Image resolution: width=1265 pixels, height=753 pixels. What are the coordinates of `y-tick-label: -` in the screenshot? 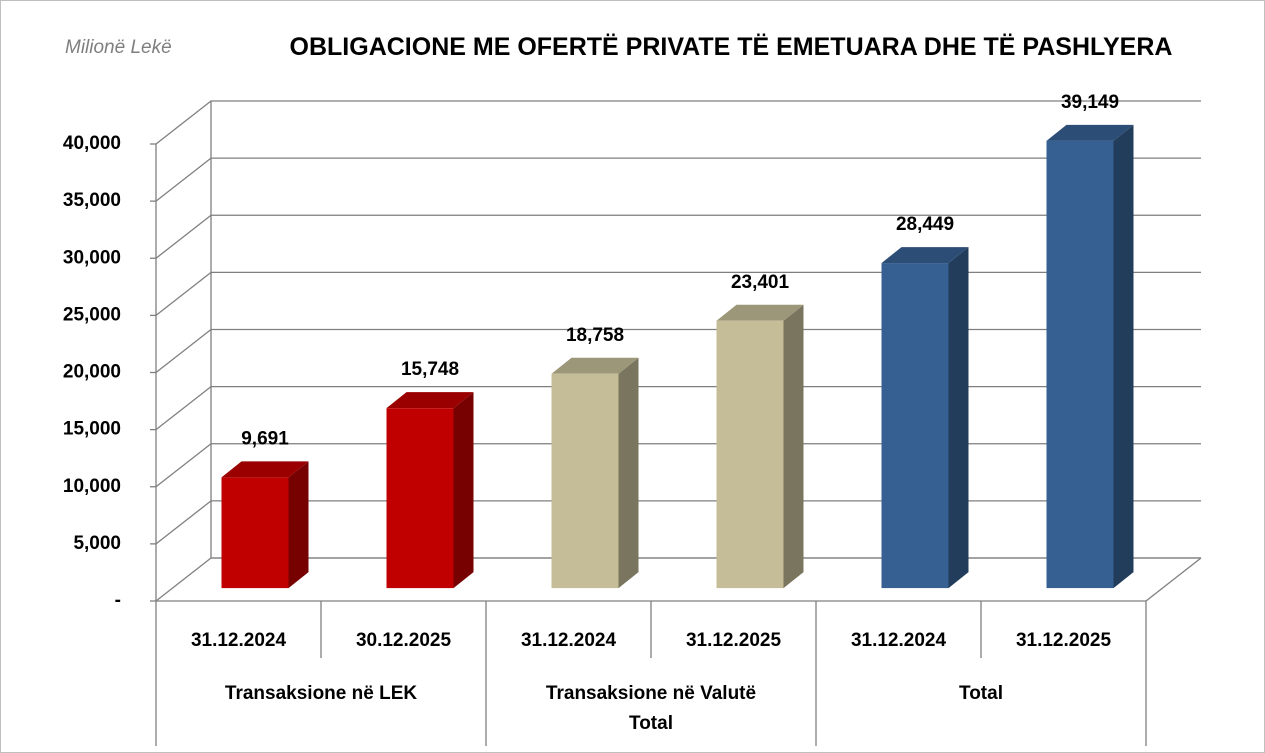 It's located at (118, 600).